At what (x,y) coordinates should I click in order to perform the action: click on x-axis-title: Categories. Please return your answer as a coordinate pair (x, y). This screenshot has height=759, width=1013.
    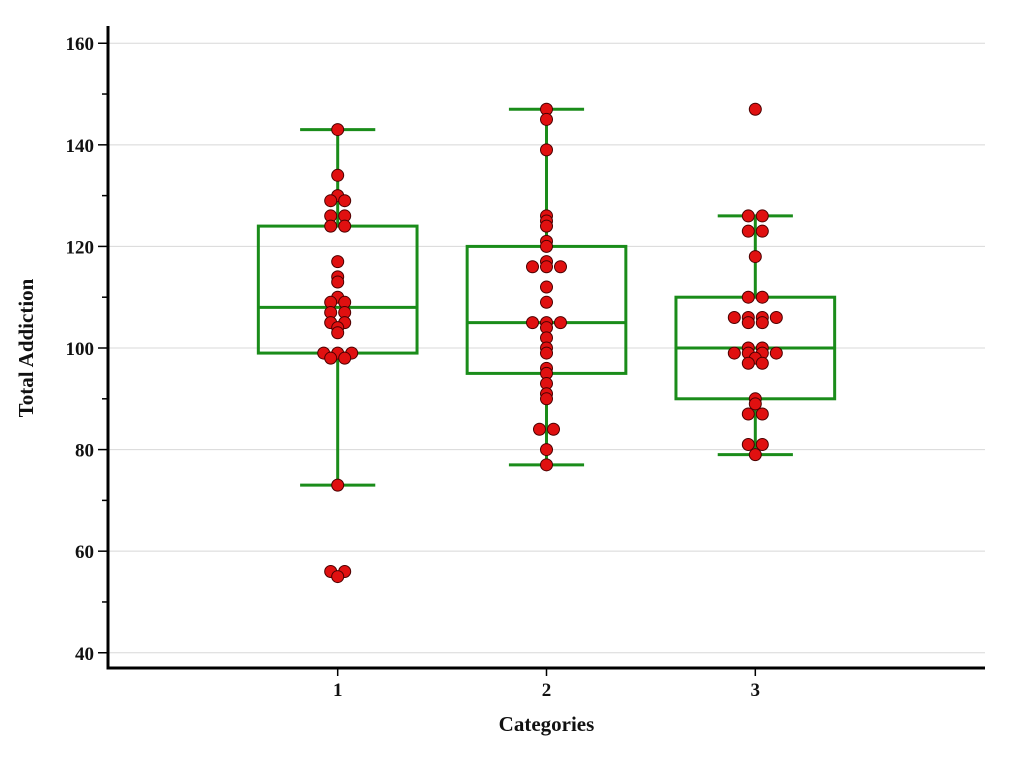
    Looking at the image, I should click on (547, 724).